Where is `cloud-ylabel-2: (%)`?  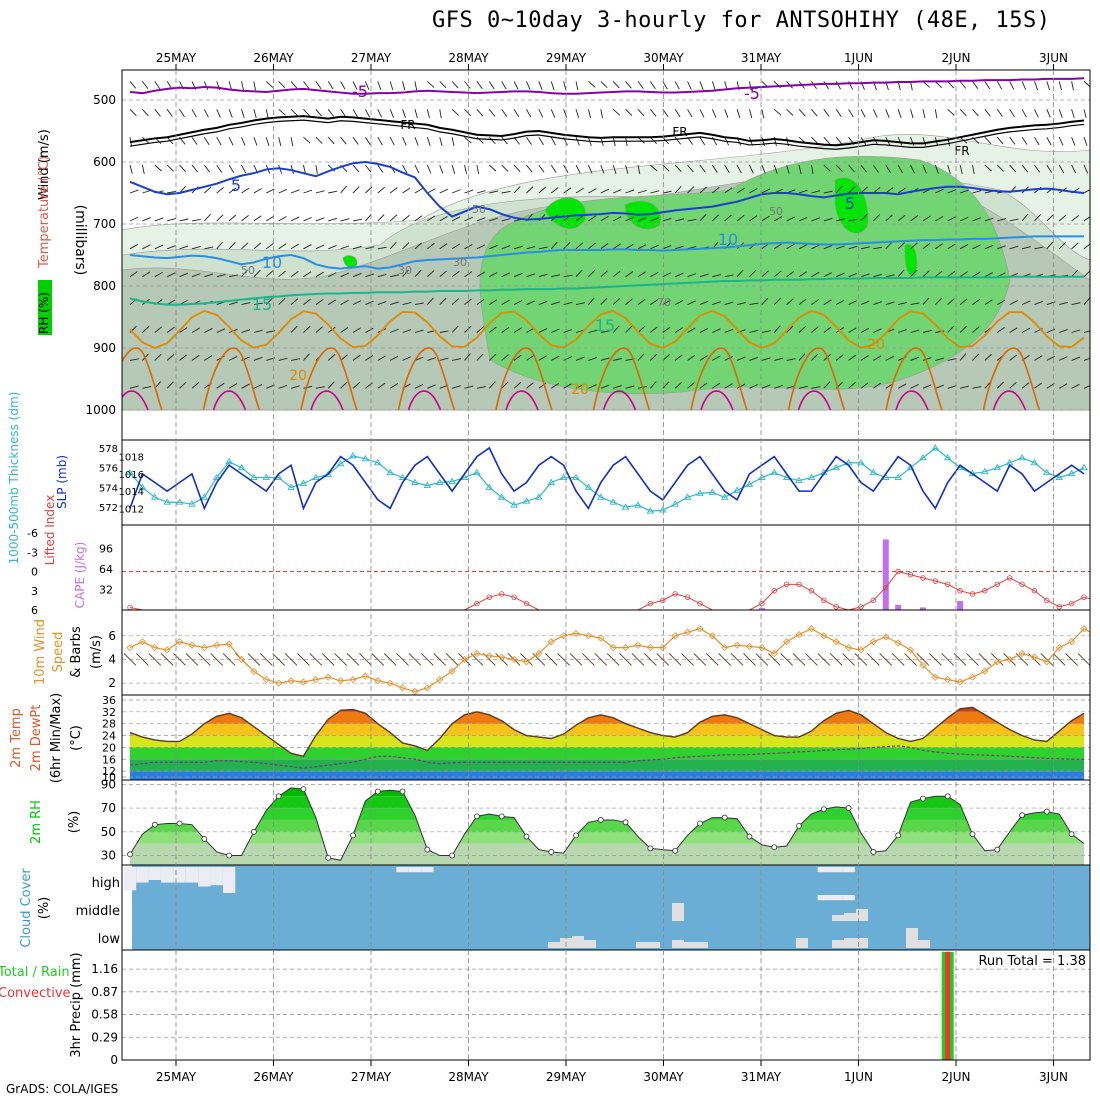 cloud-ylabel-2: (%) is located at coordinates (44, 908).